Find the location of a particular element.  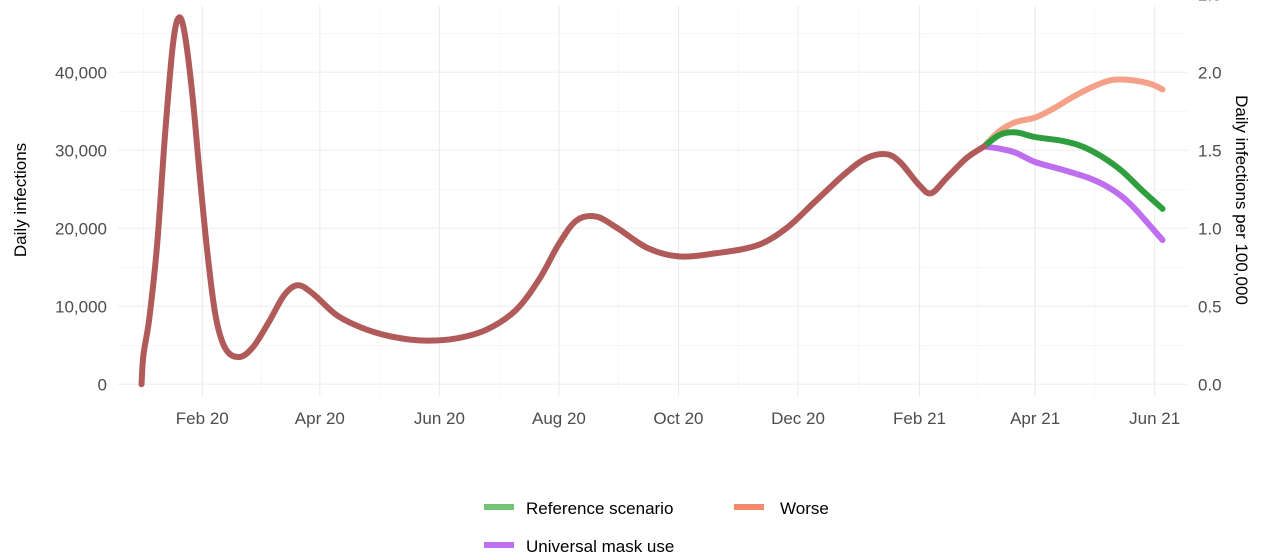

x-tick-label: Aug 20 is located at coordinates (559, 418).